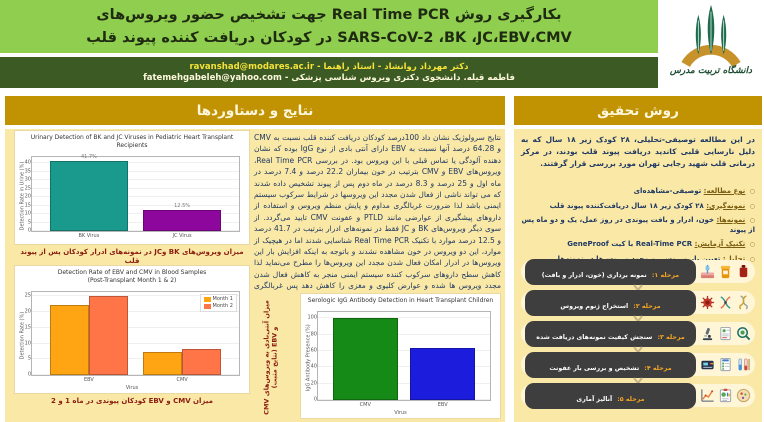 The image size is (764, 422). Describe the element at coordinates (594, 306) in the screenshot. I see `stage-text: استخراج ژنوم ویروس` at that location.